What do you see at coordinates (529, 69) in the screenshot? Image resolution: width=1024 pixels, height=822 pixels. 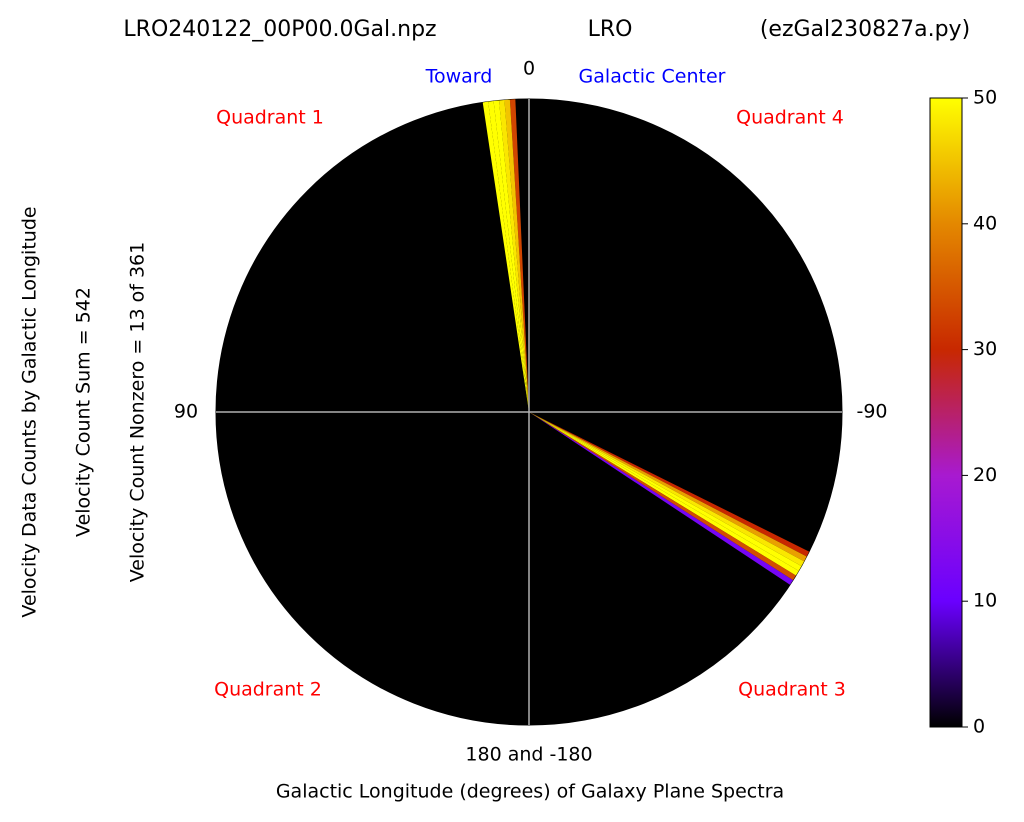 I see `theta-tick-label: 0` at bounding box center [529, 69].